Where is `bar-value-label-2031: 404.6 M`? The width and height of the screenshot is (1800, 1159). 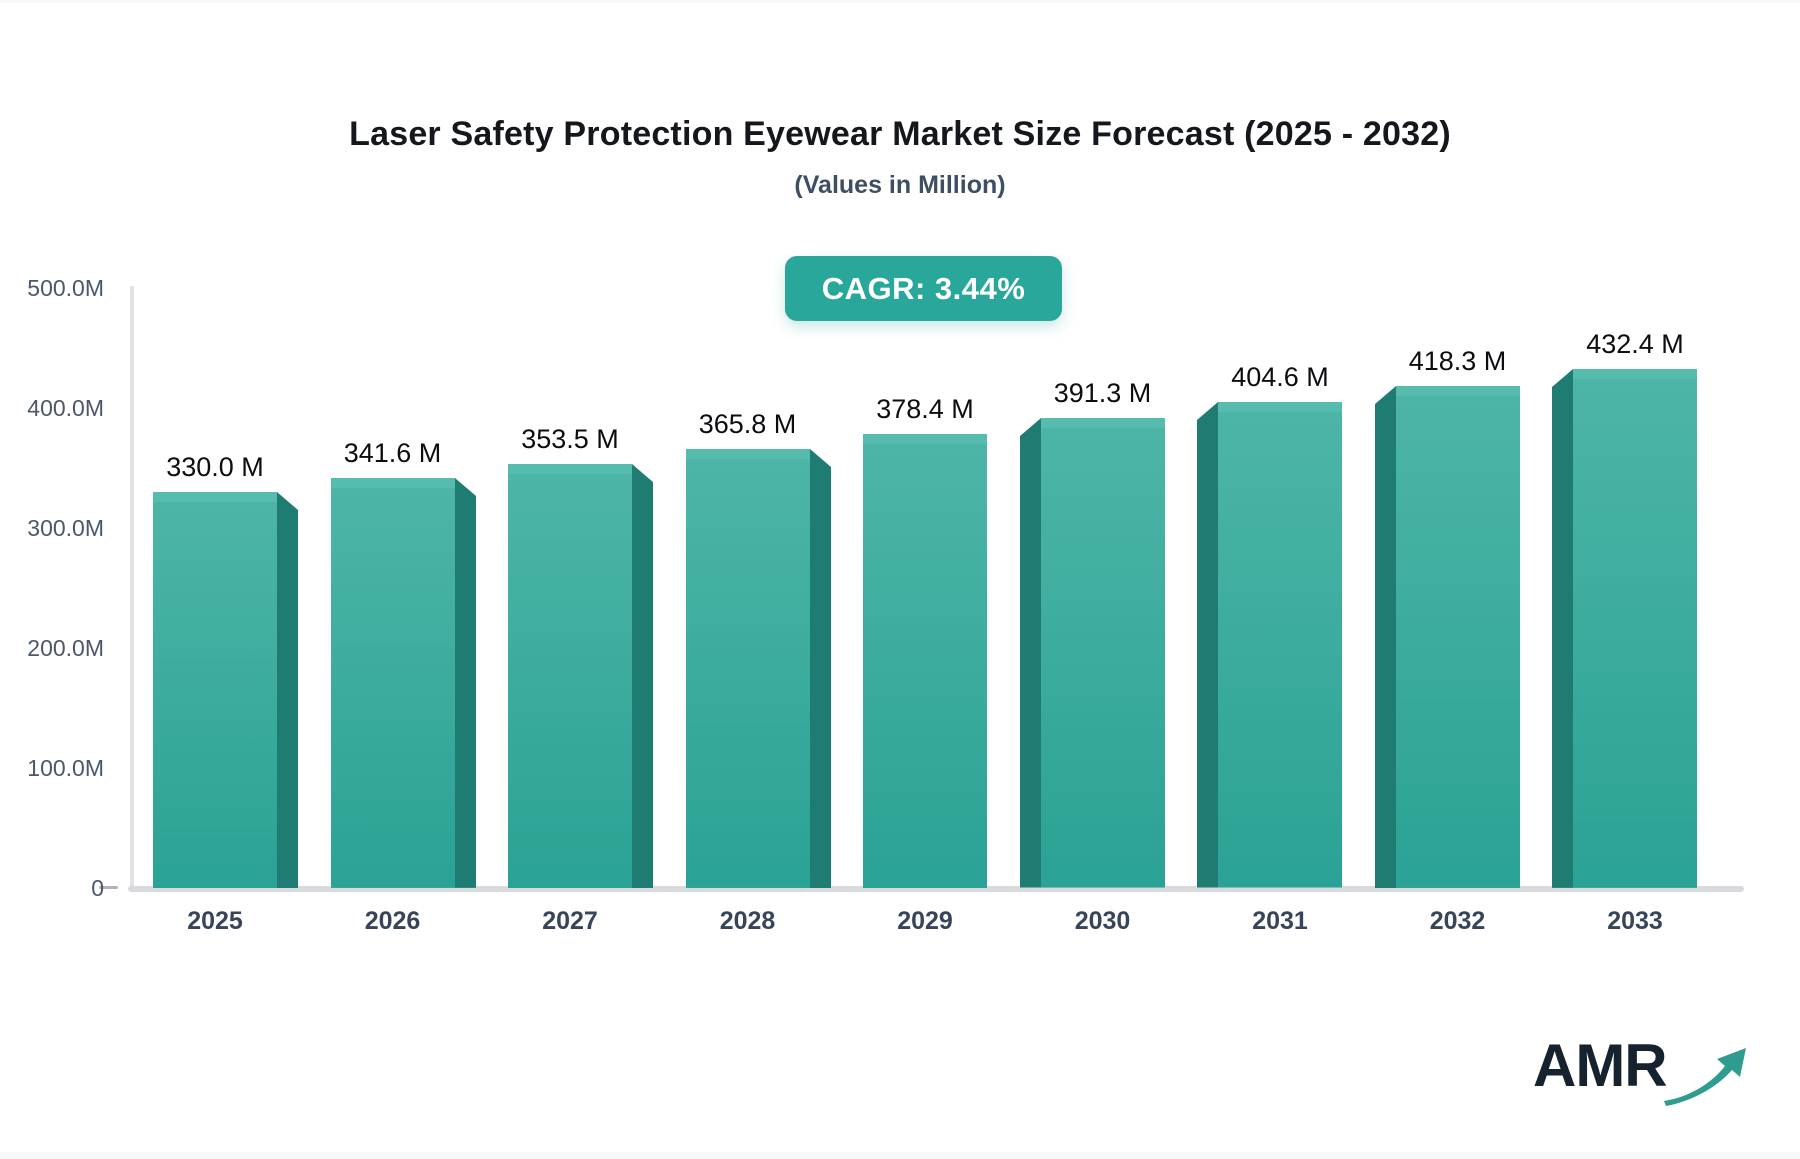 bar-value-label-2031: 404.6 M is located at coordinates (1280, 377).